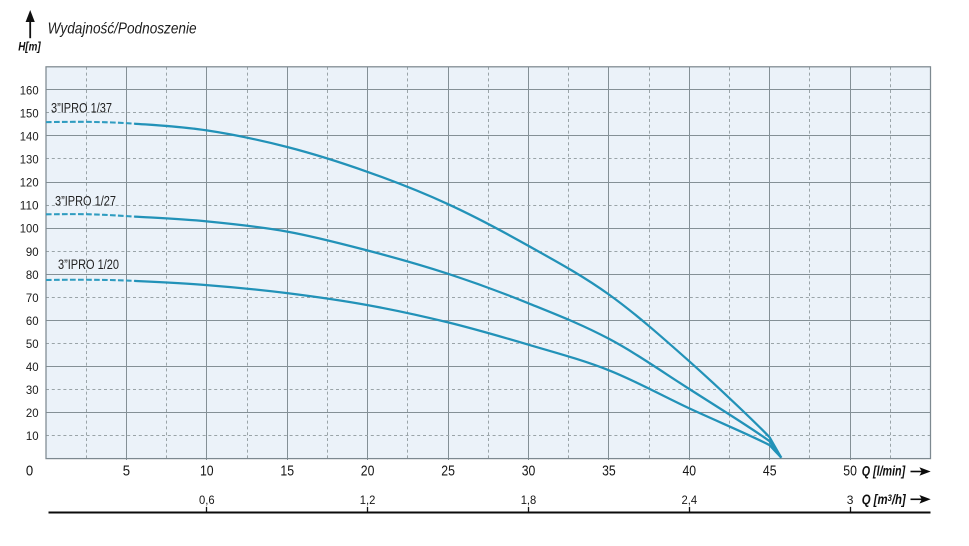  Describe the element at coordinates (29, 229) in the screenshot. I see `svg-text: 100` at that location.